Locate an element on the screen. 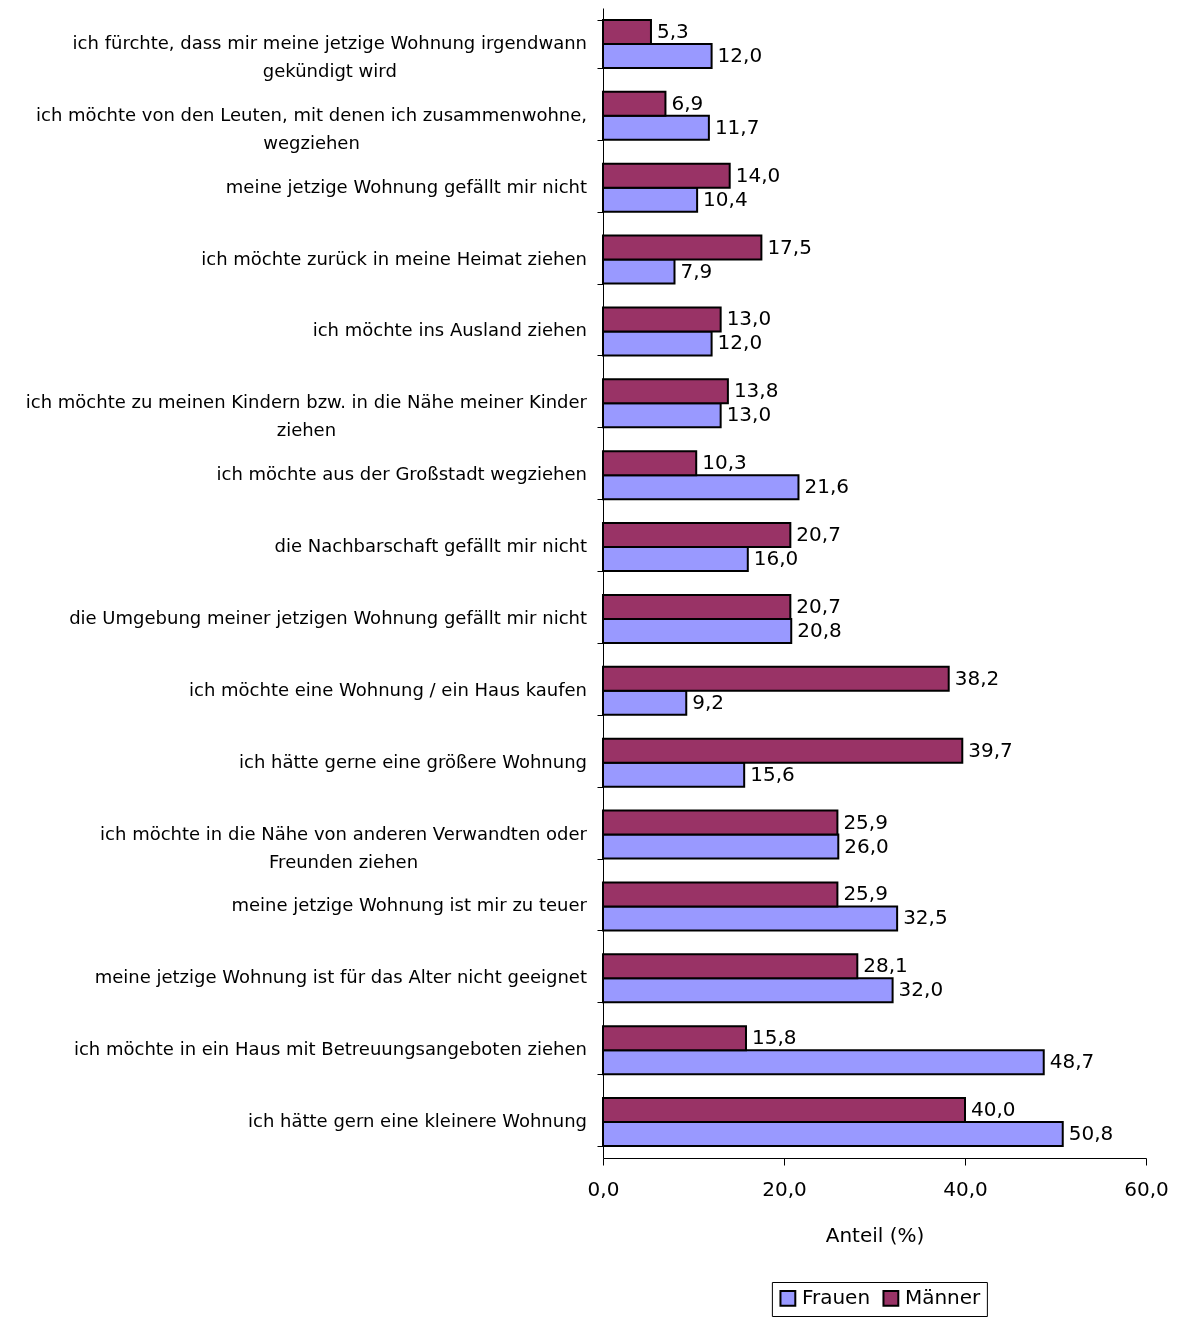  x-tick-label: 60,0 is located at coordinates (1146, 1188).